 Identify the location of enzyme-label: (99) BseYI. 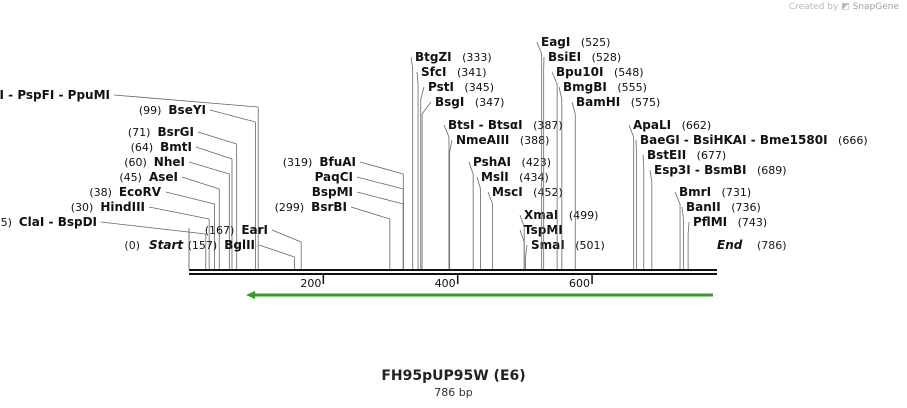
(172, 110).